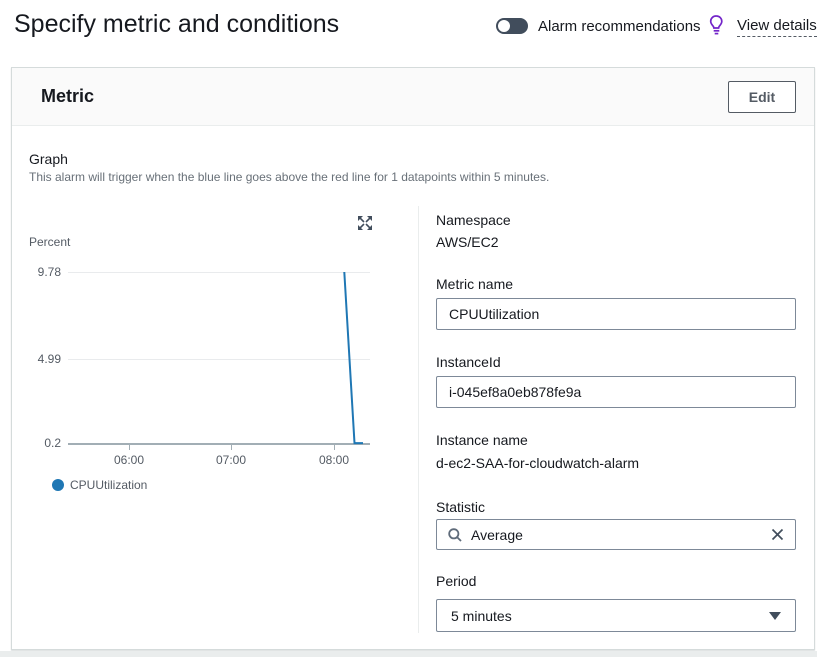 This screenshot has width=817, height=657. Describe the element at coordinates (219, 444) in the screenshot. I see `x-axis-line` at that location.